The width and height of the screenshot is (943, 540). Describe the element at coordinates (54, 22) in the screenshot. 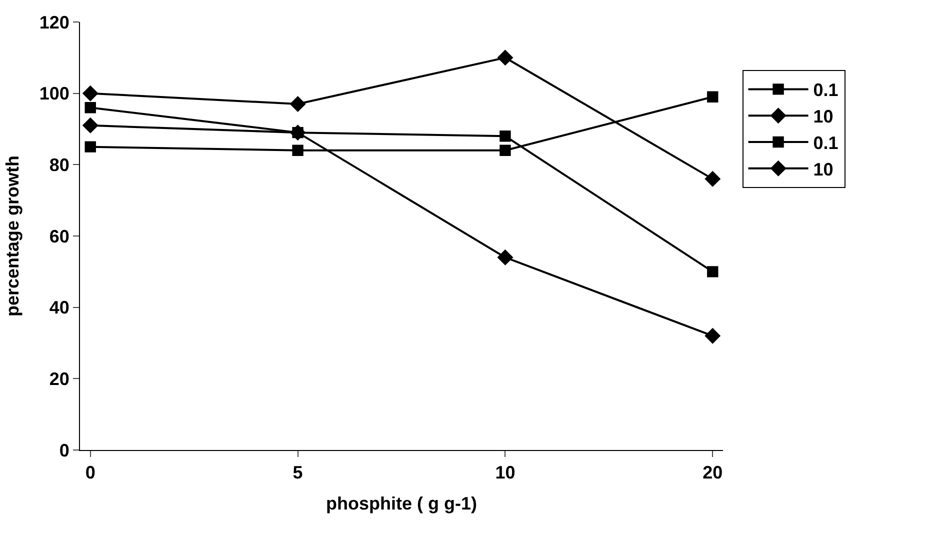

I see `y-tick-label: 120` at that location.